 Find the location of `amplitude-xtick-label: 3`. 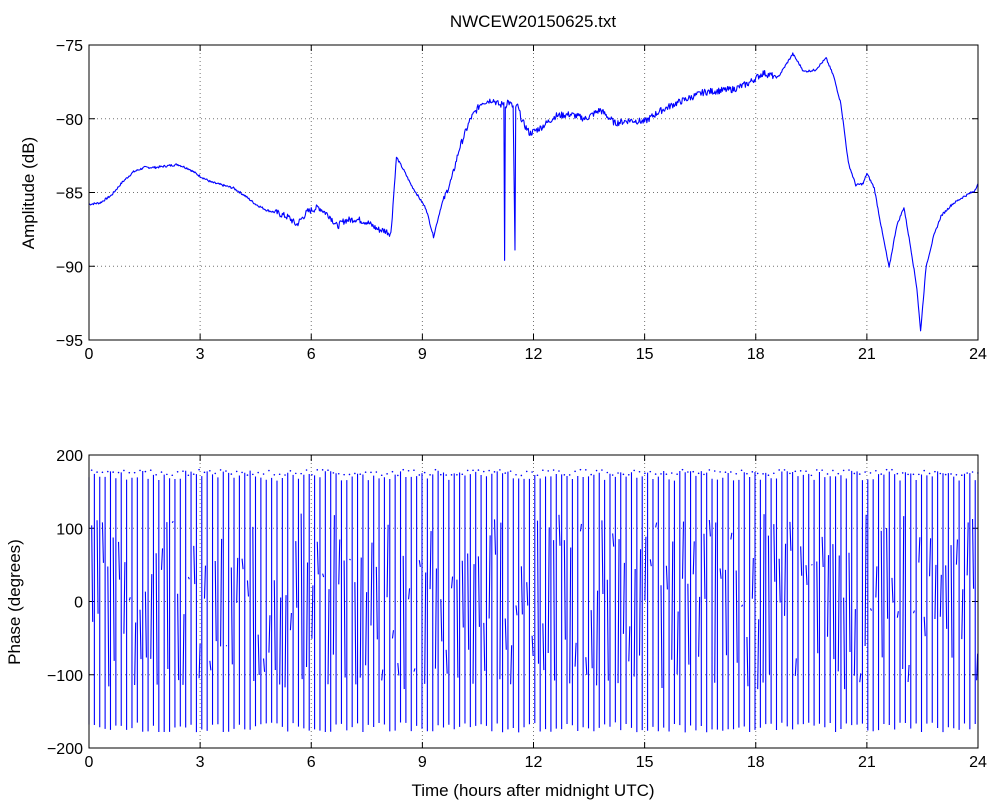

amplitude-xtick-label: 3 is located at coordinates (200, 354).